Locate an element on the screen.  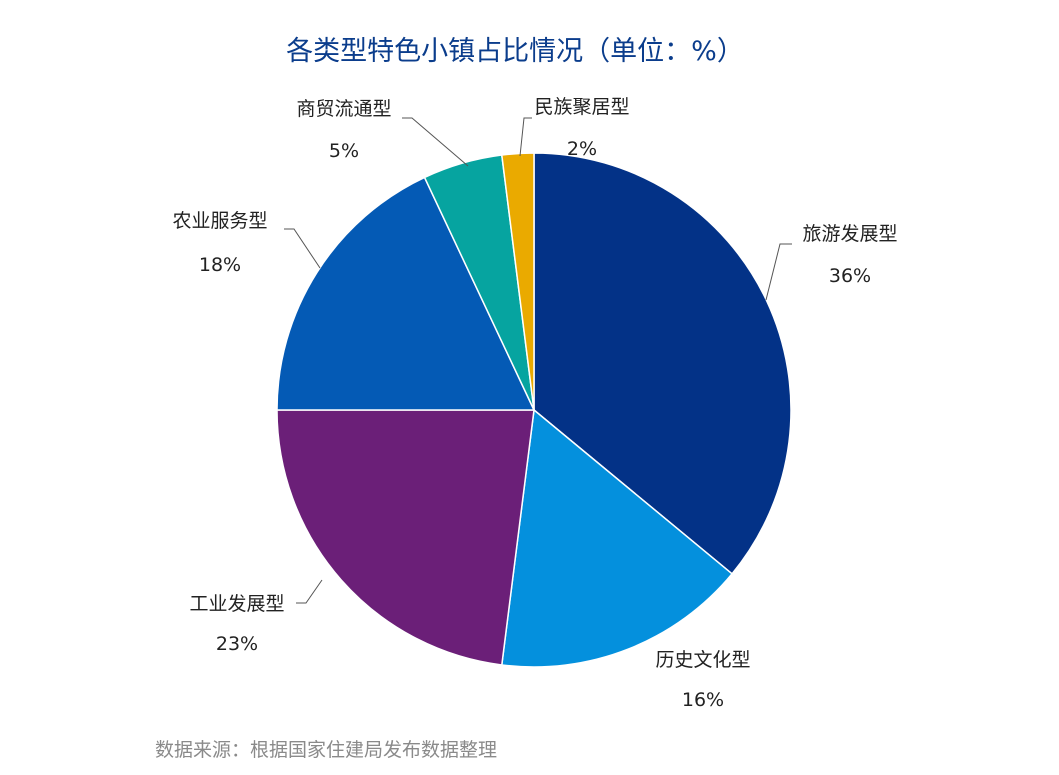
slice-label: 工业发展型 is located at coordinates (236, 604).